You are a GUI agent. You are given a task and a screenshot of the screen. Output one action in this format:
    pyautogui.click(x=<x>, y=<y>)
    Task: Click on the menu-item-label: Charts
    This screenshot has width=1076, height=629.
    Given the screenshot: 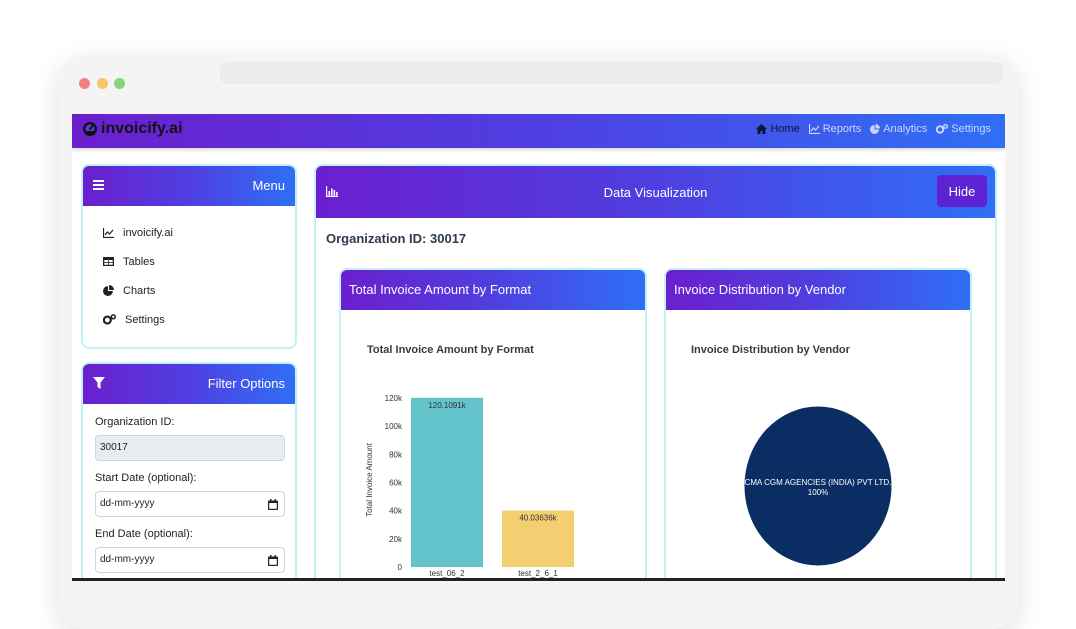 What is the action you would take?
    pyautogui.click(x=139, y=290)
    